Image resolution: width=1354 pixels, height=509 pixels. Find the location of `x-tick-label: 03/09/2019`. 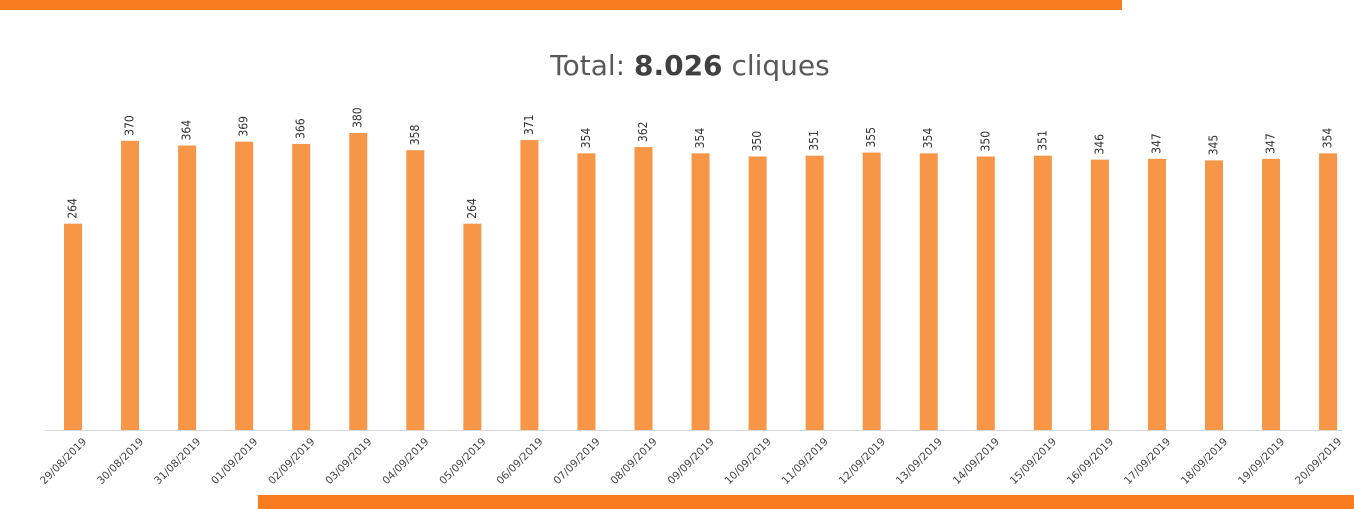

x-tick-label: 03/09/2019 is located at coordinates (348, 461).